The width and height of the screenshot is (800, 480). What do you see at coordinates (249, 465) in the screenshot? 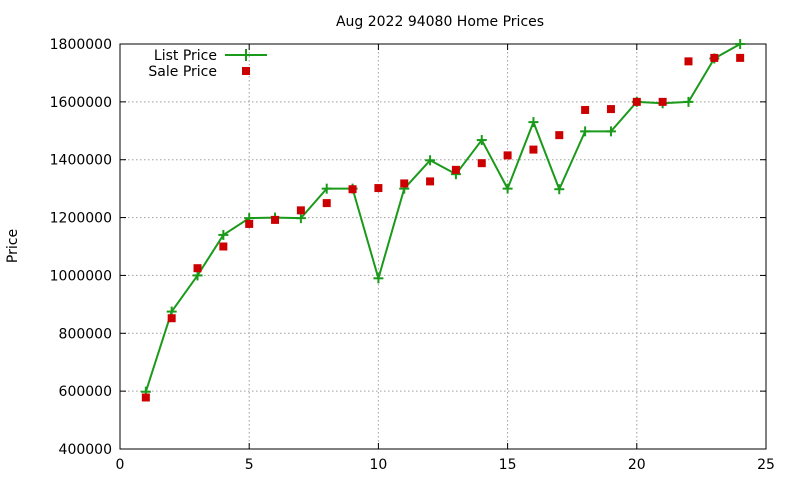
I see `x-tick-label: 5` at bounding box center [249, 465].